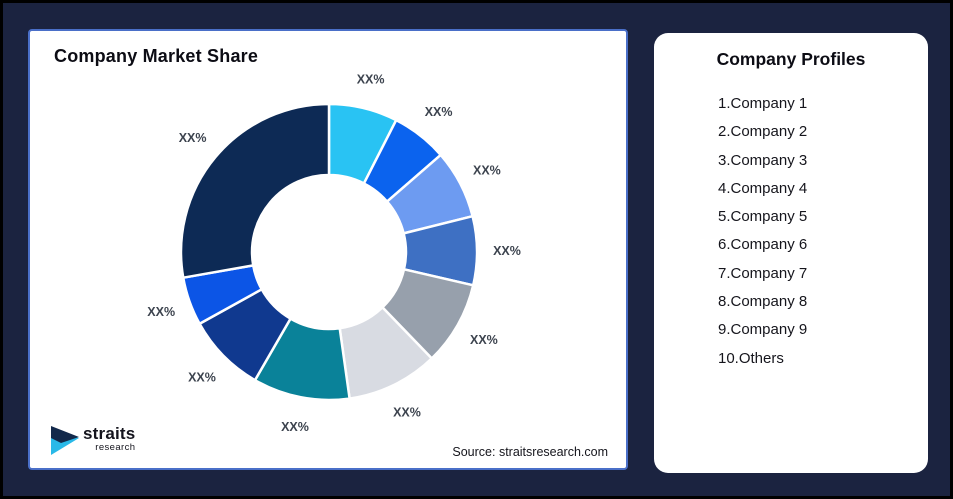 The image size is (953, 499). Describe the element at coordinates (791, 59) in the screenshot. I see `profiles-title: Company Profiles` at that location.